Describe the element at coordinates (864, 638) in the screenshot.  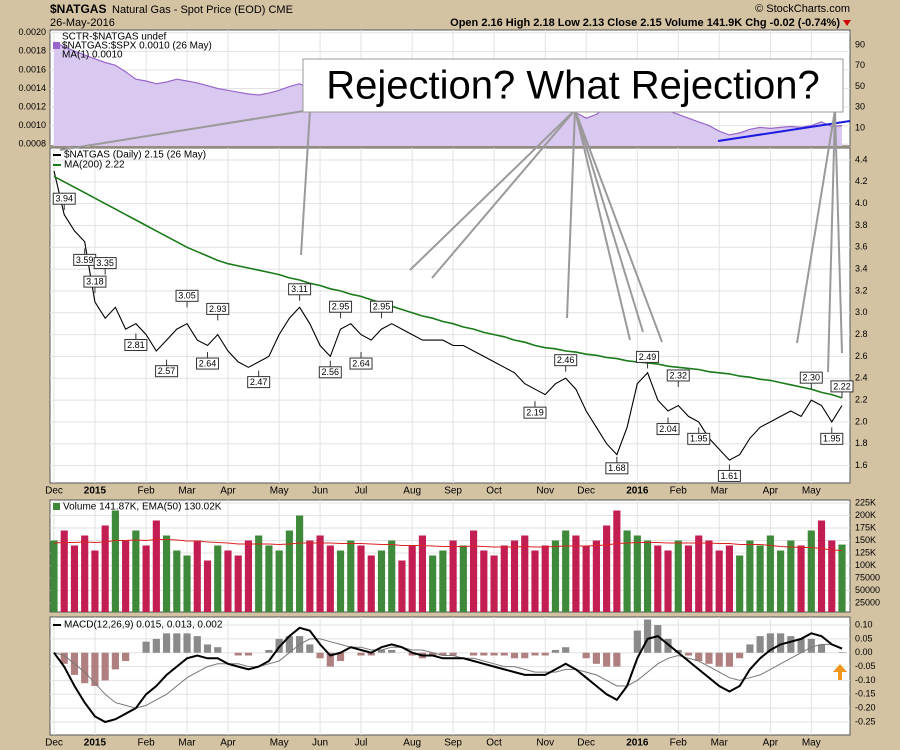
I see `y-tick-label: 0.05` at that location.